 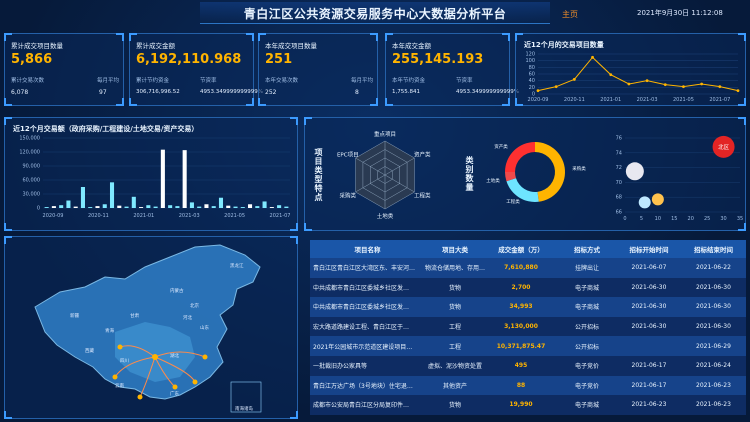 What do you see at coordinates (103, 92) in the screenshot?
I see `stat-sub2-value: 97` at bounding box center [103, 92].